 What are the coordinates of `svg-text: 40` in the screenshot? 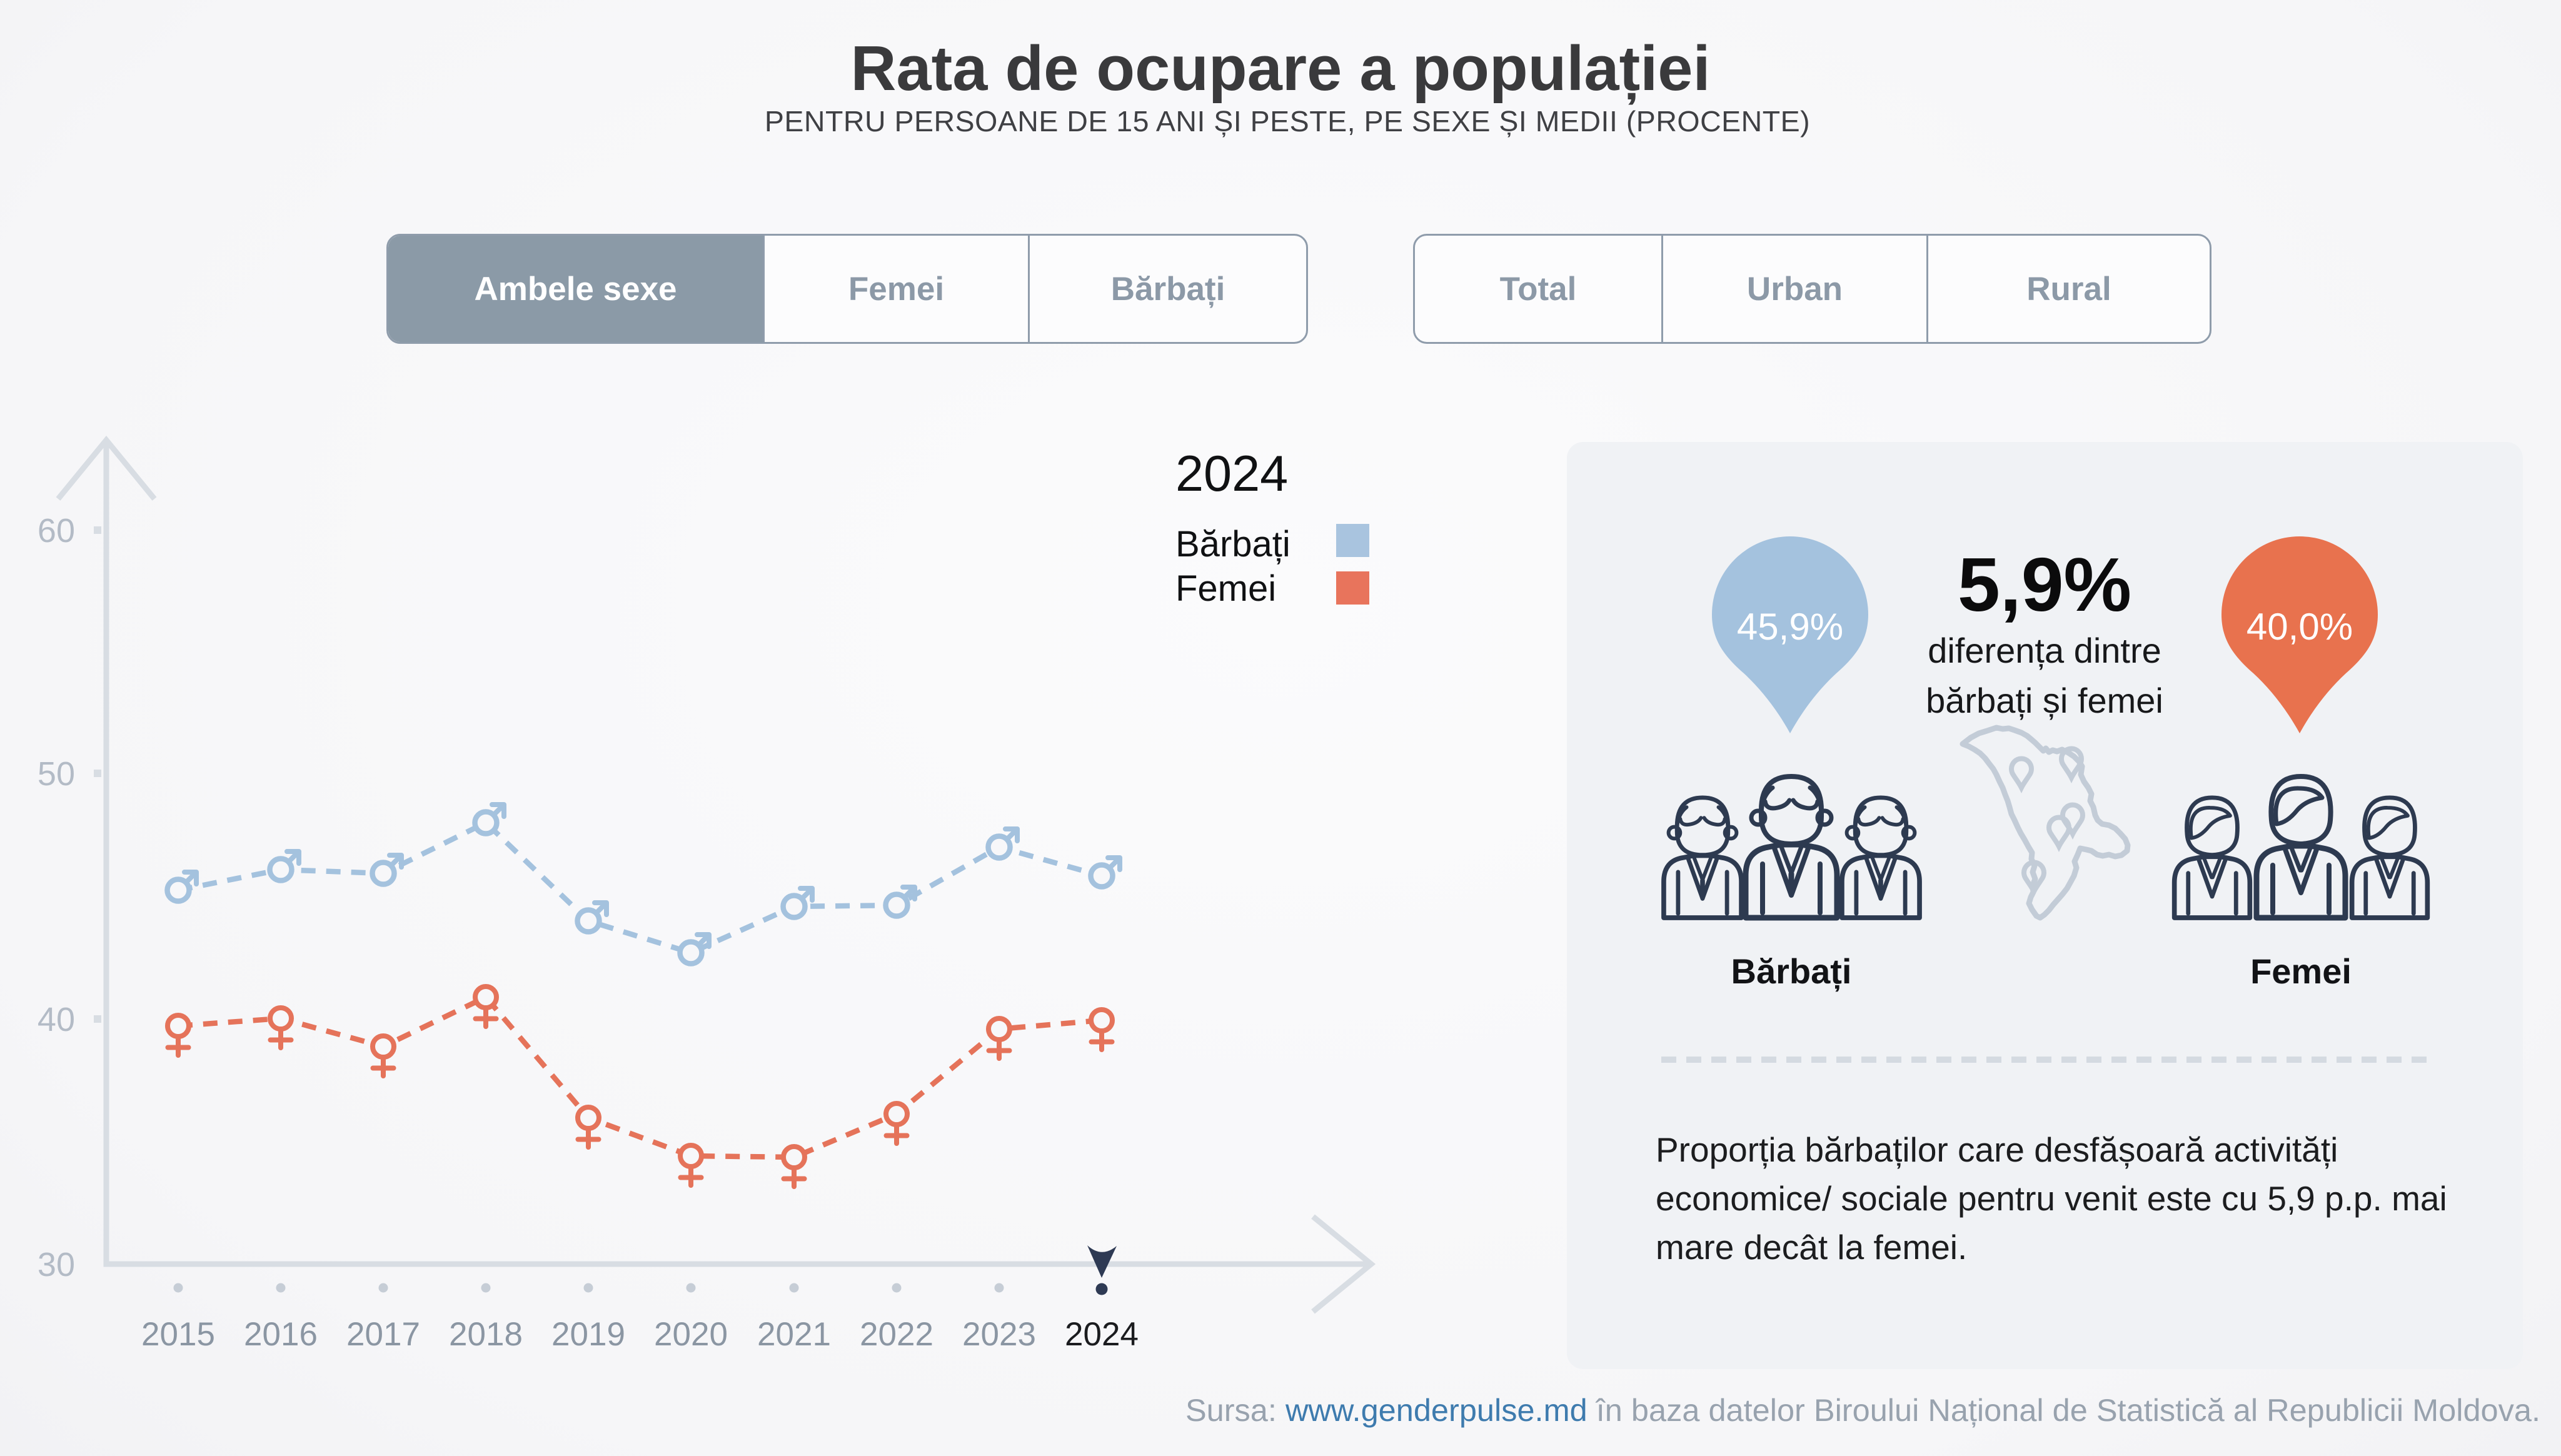 It's located at (56, 1019).